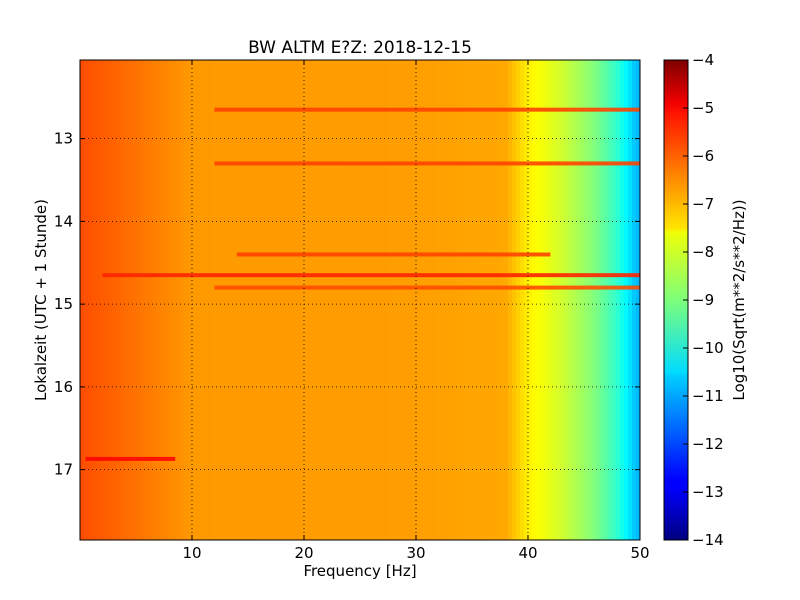 This screenshot has height=600, width=800. What do you see at coordinates (63, 304) in the screenshot?
I see `y-tick-label: 15` at bounding box center [63, 304].